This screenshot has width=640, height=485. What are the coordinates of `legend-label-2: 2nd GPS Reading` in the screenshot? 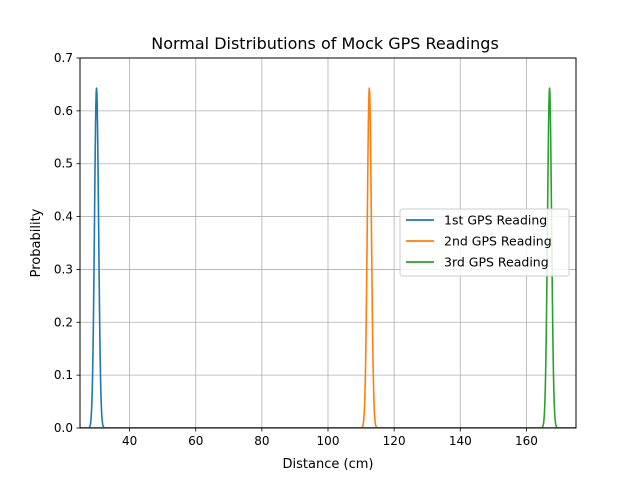 It's located at (498, 241).